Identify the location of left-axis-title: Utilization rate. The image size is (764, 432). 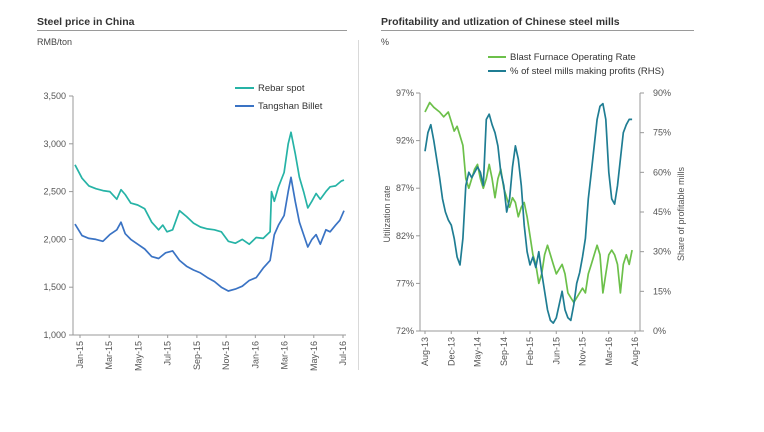
(387, 213).